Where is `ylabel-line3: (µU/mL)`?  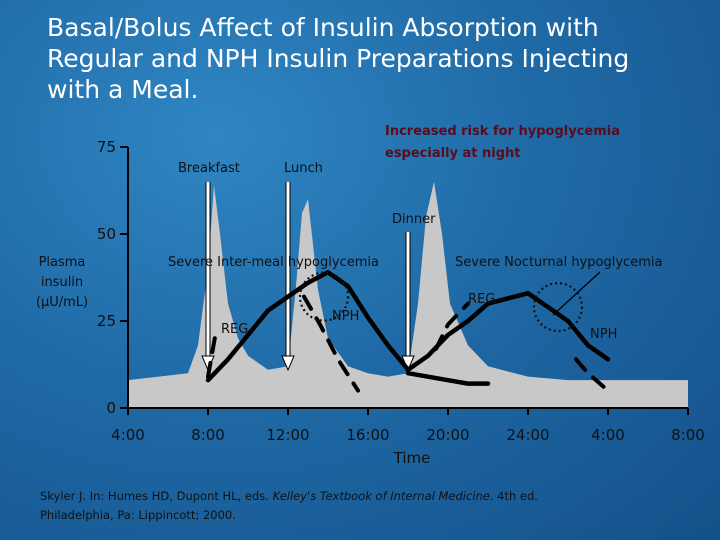
ylabel-line3: (µU/mL) is located at coordinates (62, 302).